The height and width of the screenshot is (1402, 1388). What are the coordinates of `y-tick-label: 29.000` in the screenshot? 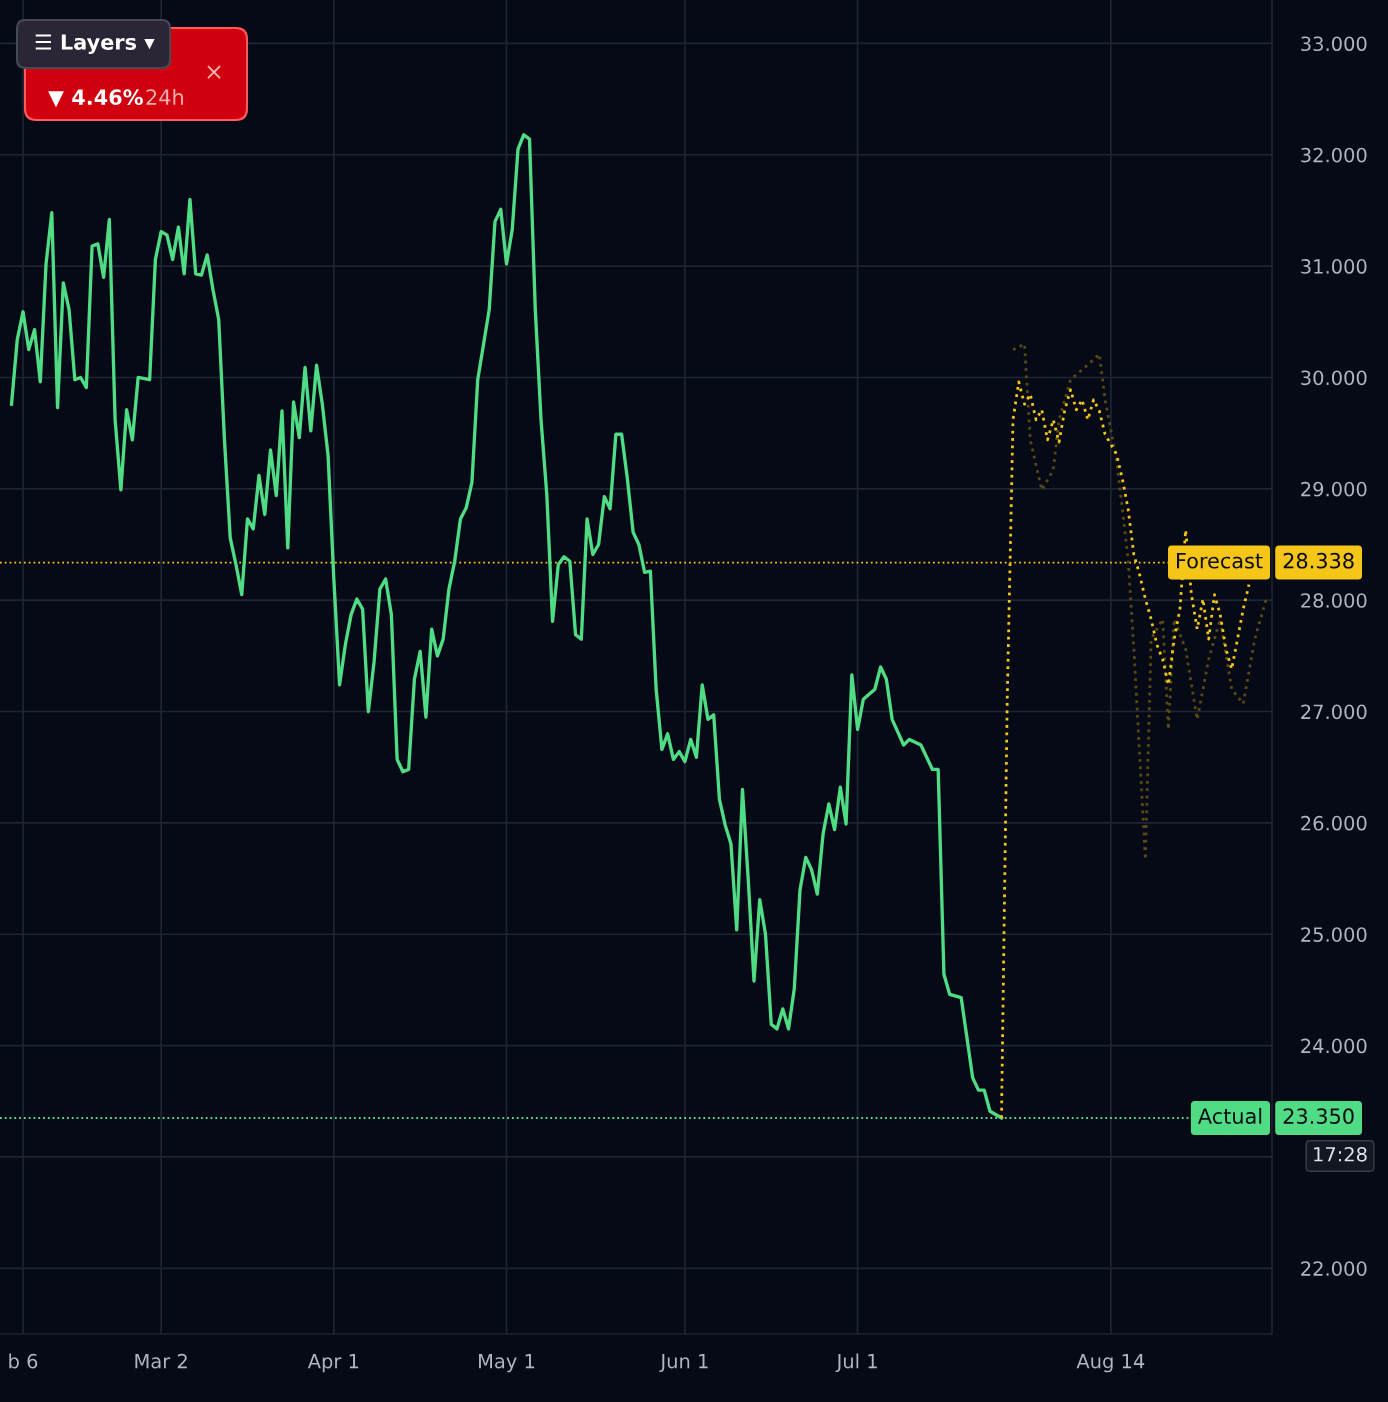 It's located at (1334, 489).